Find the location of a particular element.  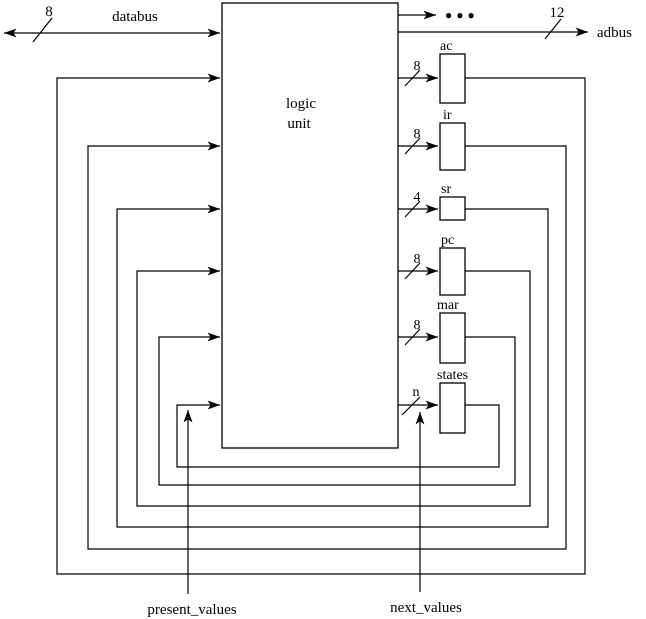

register-states: states n is located at coordinates (338, 418).